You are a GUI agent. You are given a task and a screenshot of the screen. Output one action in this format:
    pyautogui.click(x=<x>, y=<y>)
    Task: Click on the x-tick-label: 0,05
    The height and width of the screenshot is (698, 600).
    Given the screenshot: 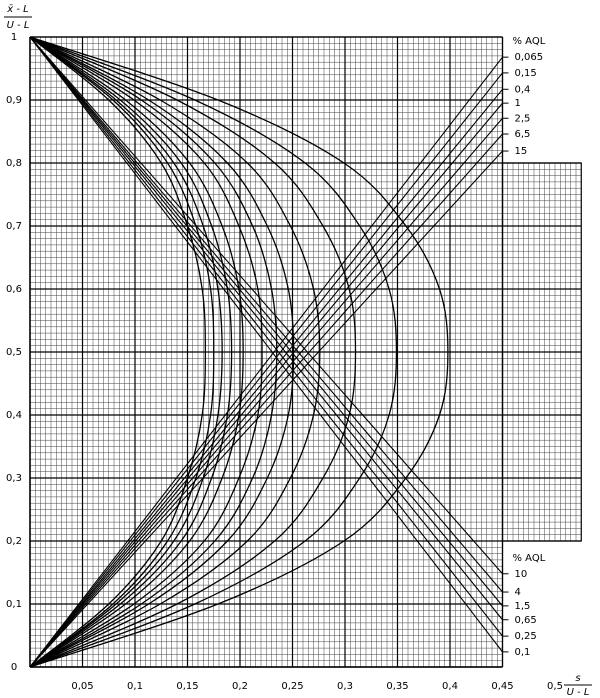 What is the action you would take?
    pyautogui.click(x=82, y=686)
    